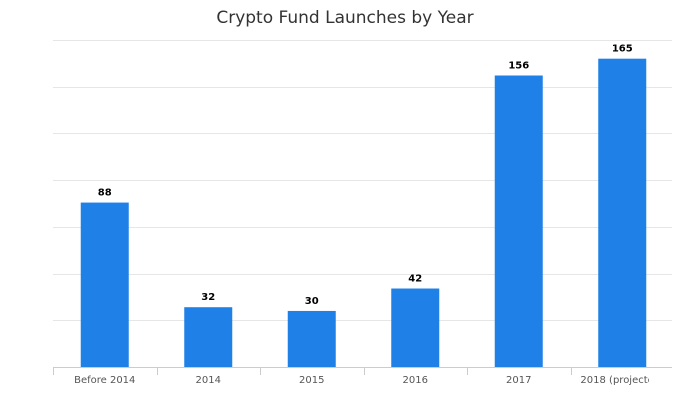 This screenshot has height=410, width=691. What do you see at coordinates (344, 18) in the screenshot?
I see `chart-title: Crypto Fund Launches by Year` at bounding box center [344, 18].